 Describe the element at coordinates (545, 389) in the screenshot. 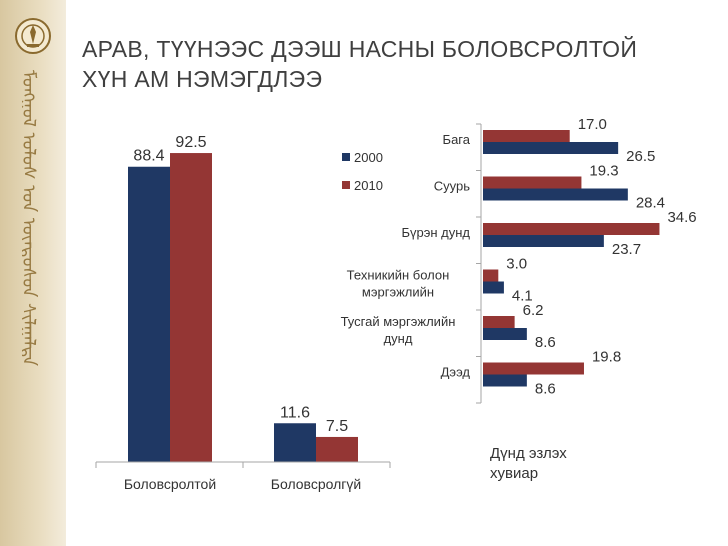

I see `right-value-label-2000-5: 8.6` at that location.